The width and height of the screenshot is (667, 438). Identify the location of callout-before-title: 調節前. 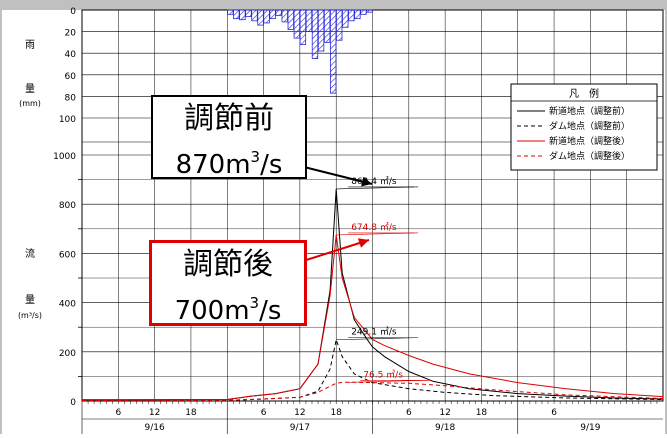
(229, 118).